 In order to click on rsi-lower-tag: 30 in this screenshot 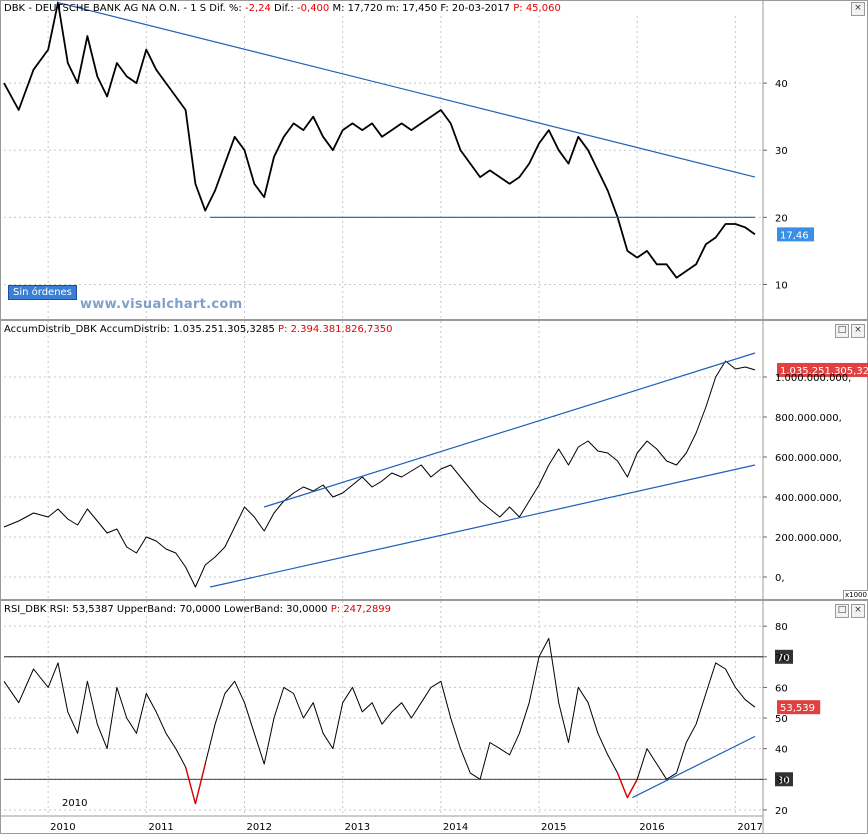, I will do `click(783, 780)`.